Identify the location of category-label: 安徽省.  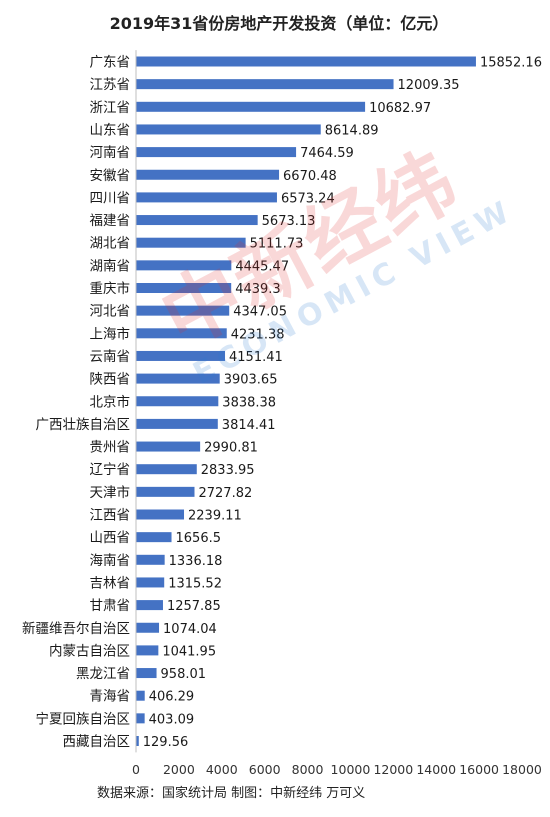
(110, 176).